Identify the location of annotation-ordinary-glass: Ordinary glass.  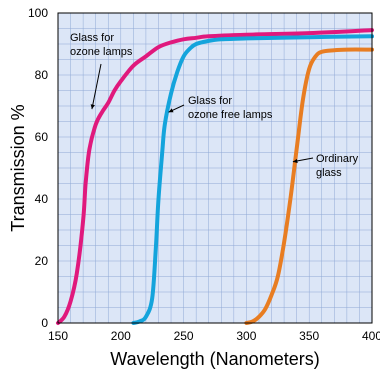
(325, 166).